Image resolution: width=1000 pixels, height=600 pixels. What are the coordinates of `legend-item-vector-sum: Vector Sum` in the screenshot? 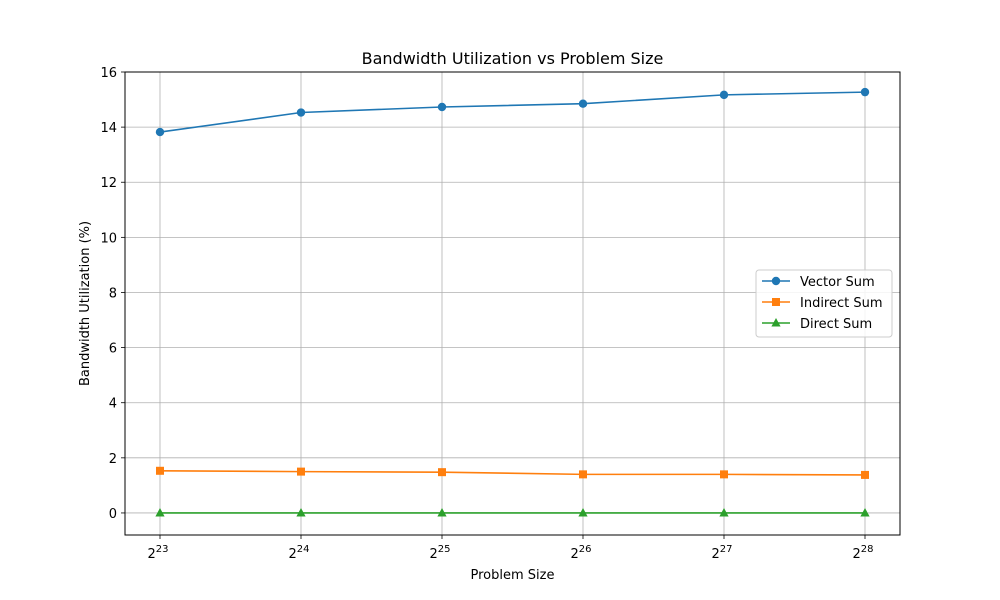 It's located at (818, 282).